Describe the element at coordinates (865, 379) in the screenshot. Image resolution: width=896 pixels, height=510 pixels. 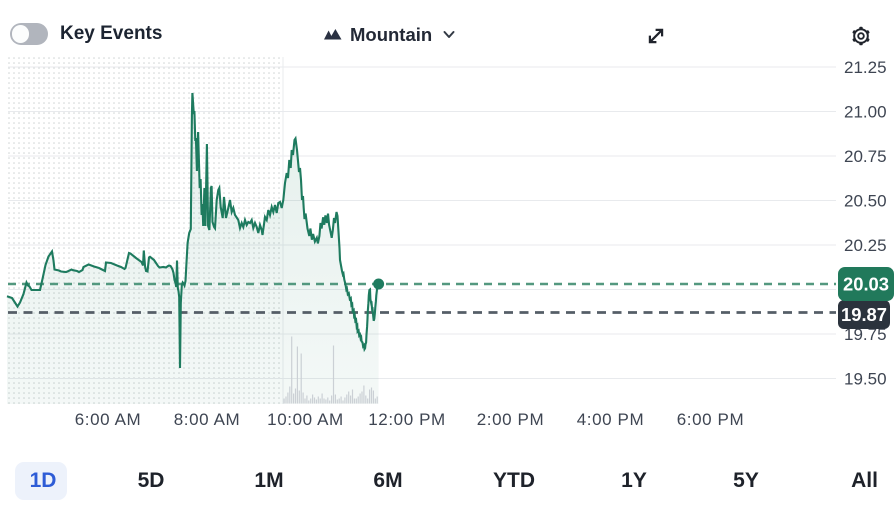
I see `svg-text: 19.50` at that location.